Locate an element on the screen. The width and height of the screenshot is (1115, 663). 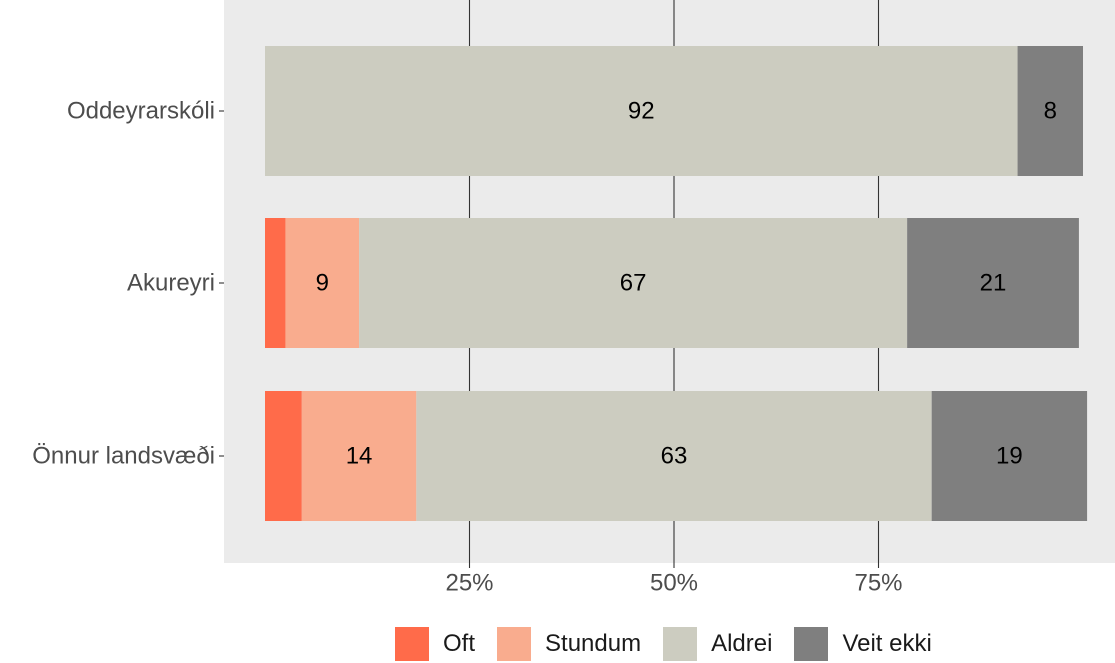
bar-akureyri-veit-ekki is located at coordinates (993, 283).